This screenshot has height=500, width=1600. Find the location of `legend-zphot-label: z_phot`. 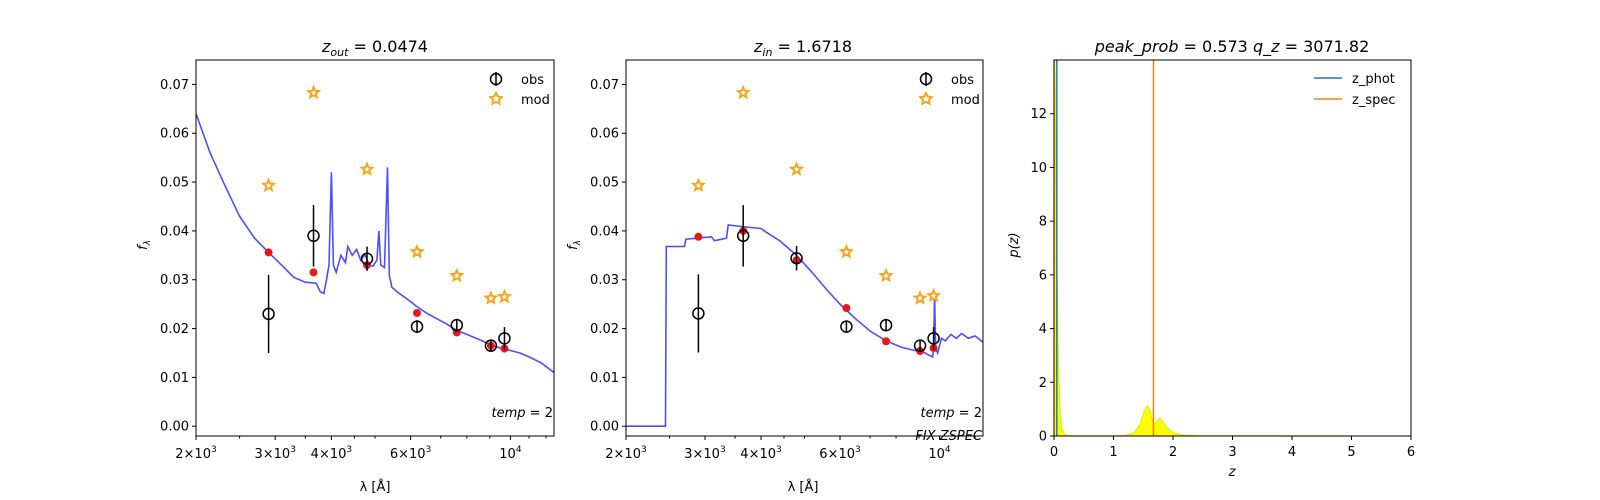

legend-zphot-label: z_phot is located at coordinates (1373, 79).